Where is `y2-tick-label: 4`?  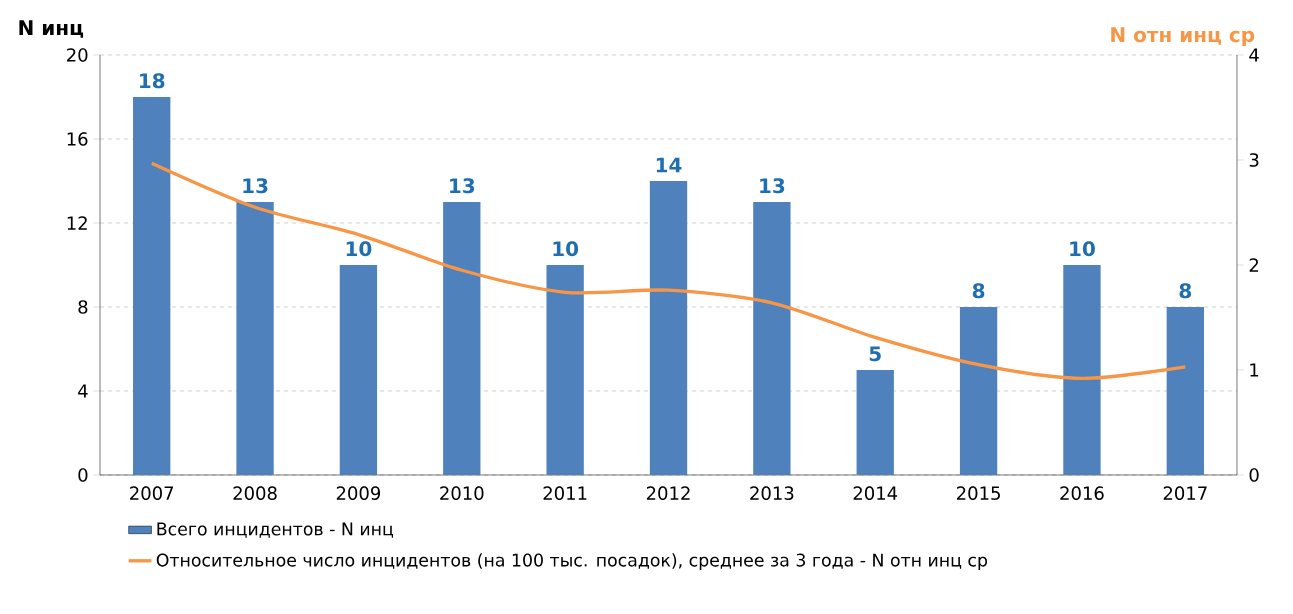
y2-tick-label: 4 is located at coordinates (1254, 55).